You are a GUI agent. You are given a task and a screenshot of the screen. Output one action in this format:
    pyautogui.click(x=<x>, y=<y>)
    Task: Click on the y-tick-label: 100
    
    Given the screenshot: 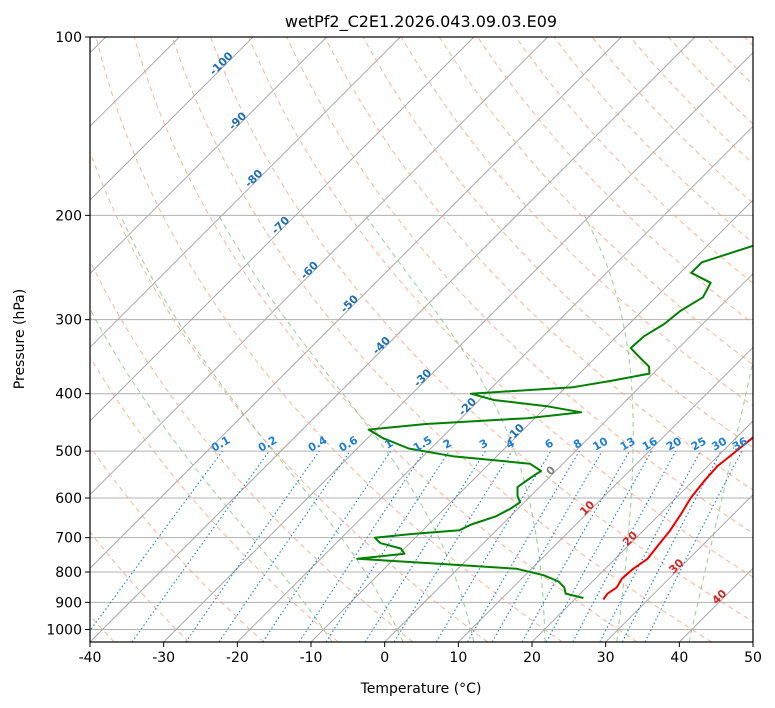 What is the action you would take?
    pyautogui.click(x=68, y=38)
    